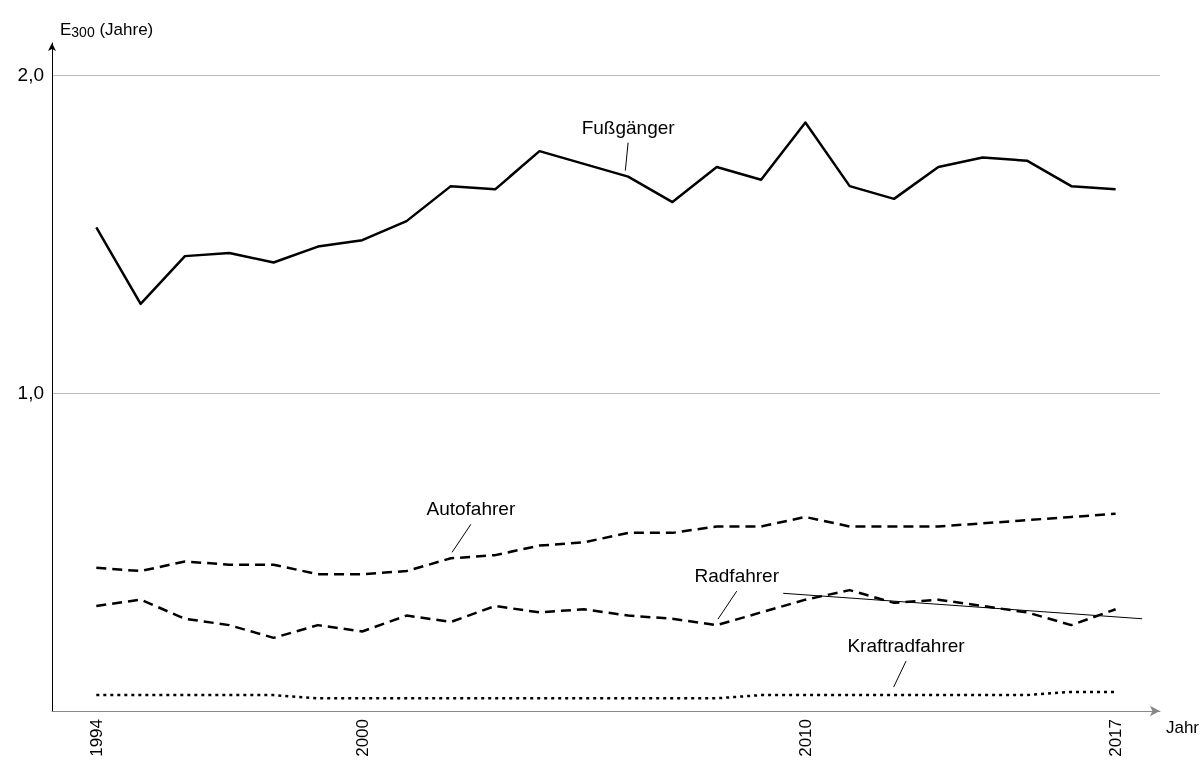 Image resolution: width=1202 pixels, height=773 pixels. I want to click on x-tick-label: 2010, so click(805, 738).